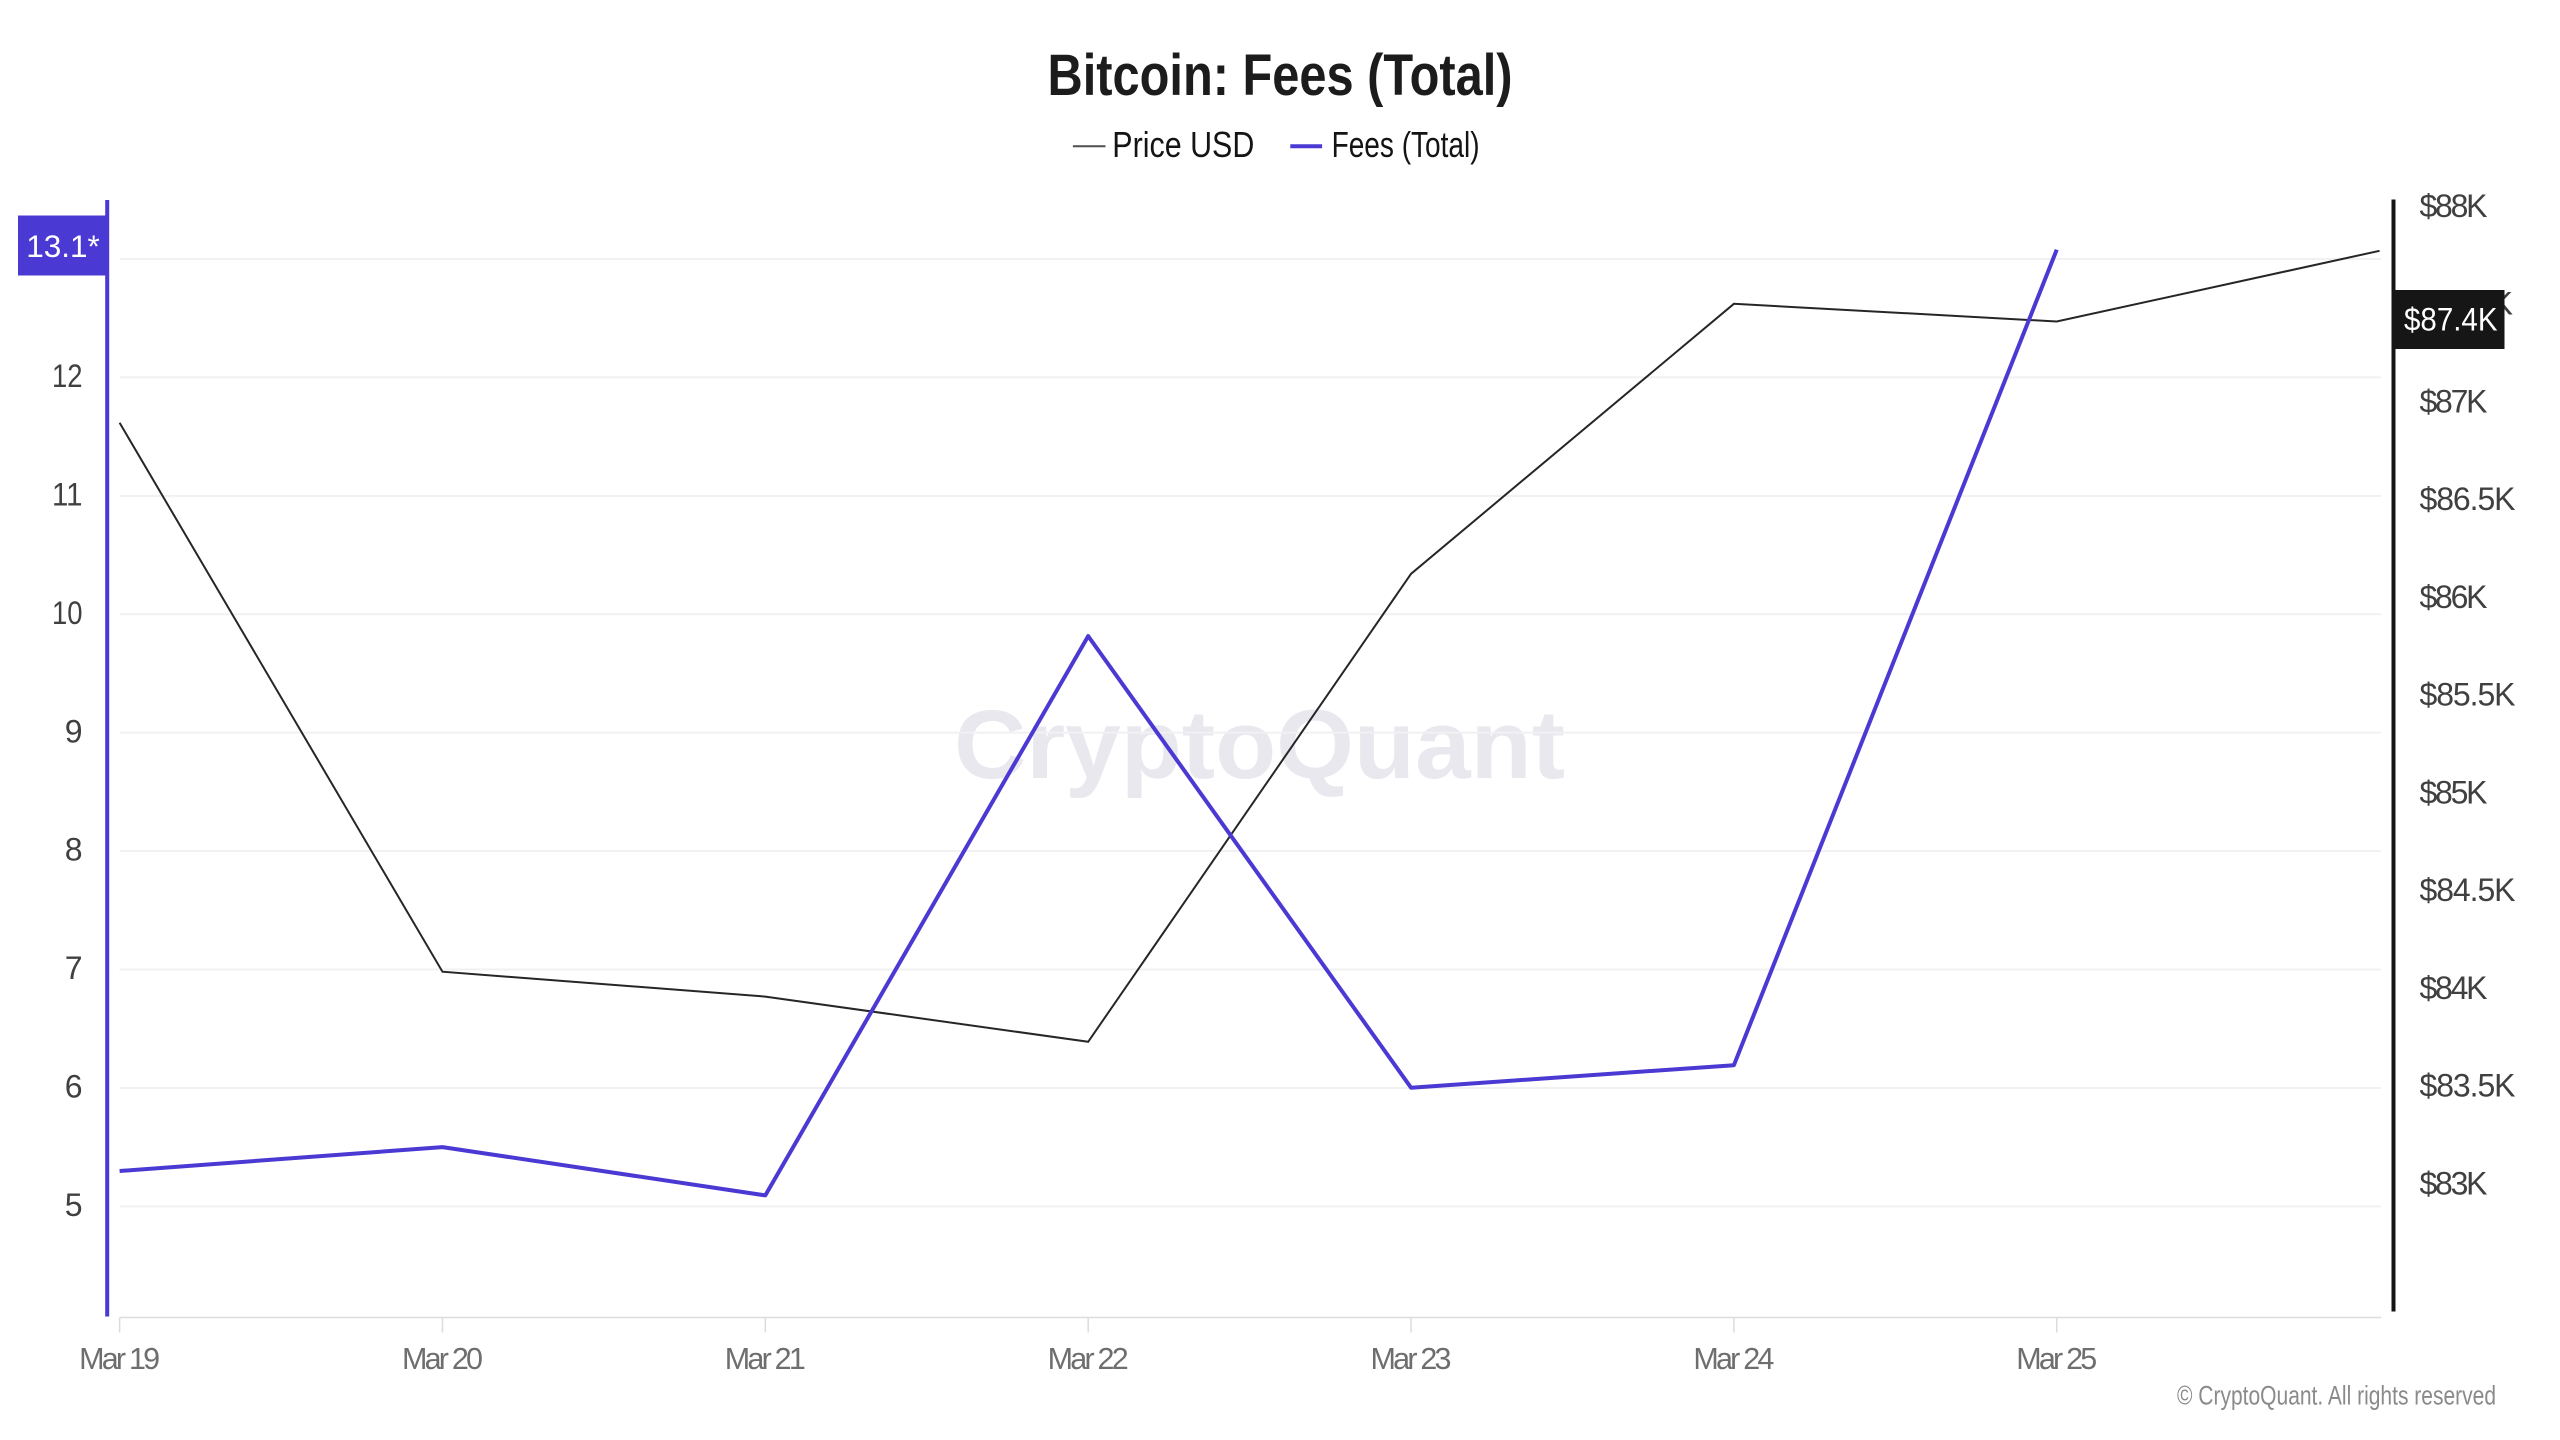 This screenshot has width=2560, height=1440. I want to click on svg-text: $83.5K, so click(2468, 1086).